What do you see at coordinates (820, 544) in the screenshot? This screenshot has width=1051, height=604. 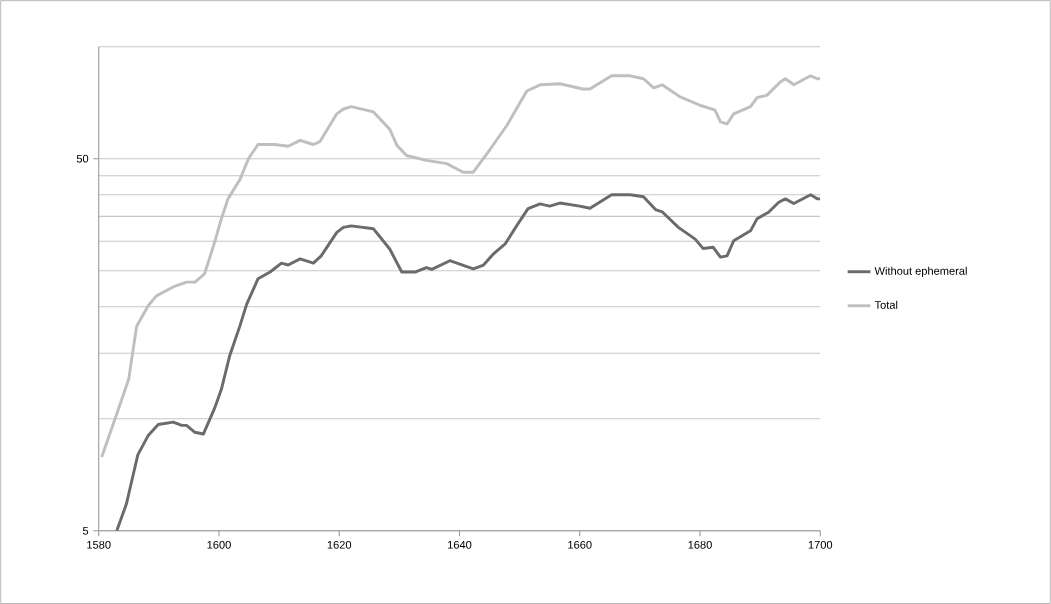 I see `x-tick-label: 1700` at bounding box center [820, 544].